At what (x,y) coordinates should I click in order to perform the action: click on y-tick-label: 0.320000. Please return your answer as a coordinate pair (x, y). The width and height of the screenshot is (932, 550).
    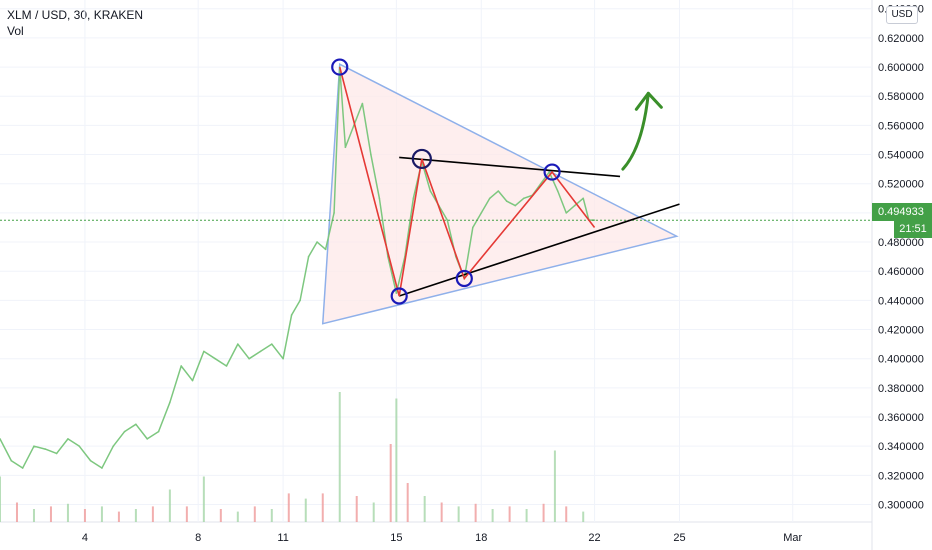
    Looking at the image, I should click on (901, 476).